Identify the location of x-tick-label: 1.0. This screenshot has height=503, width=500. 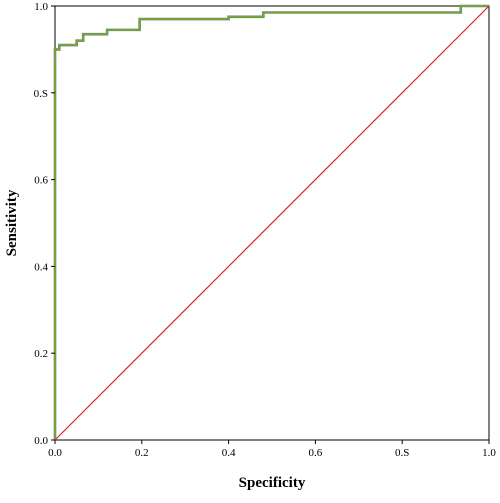
(489, 453).